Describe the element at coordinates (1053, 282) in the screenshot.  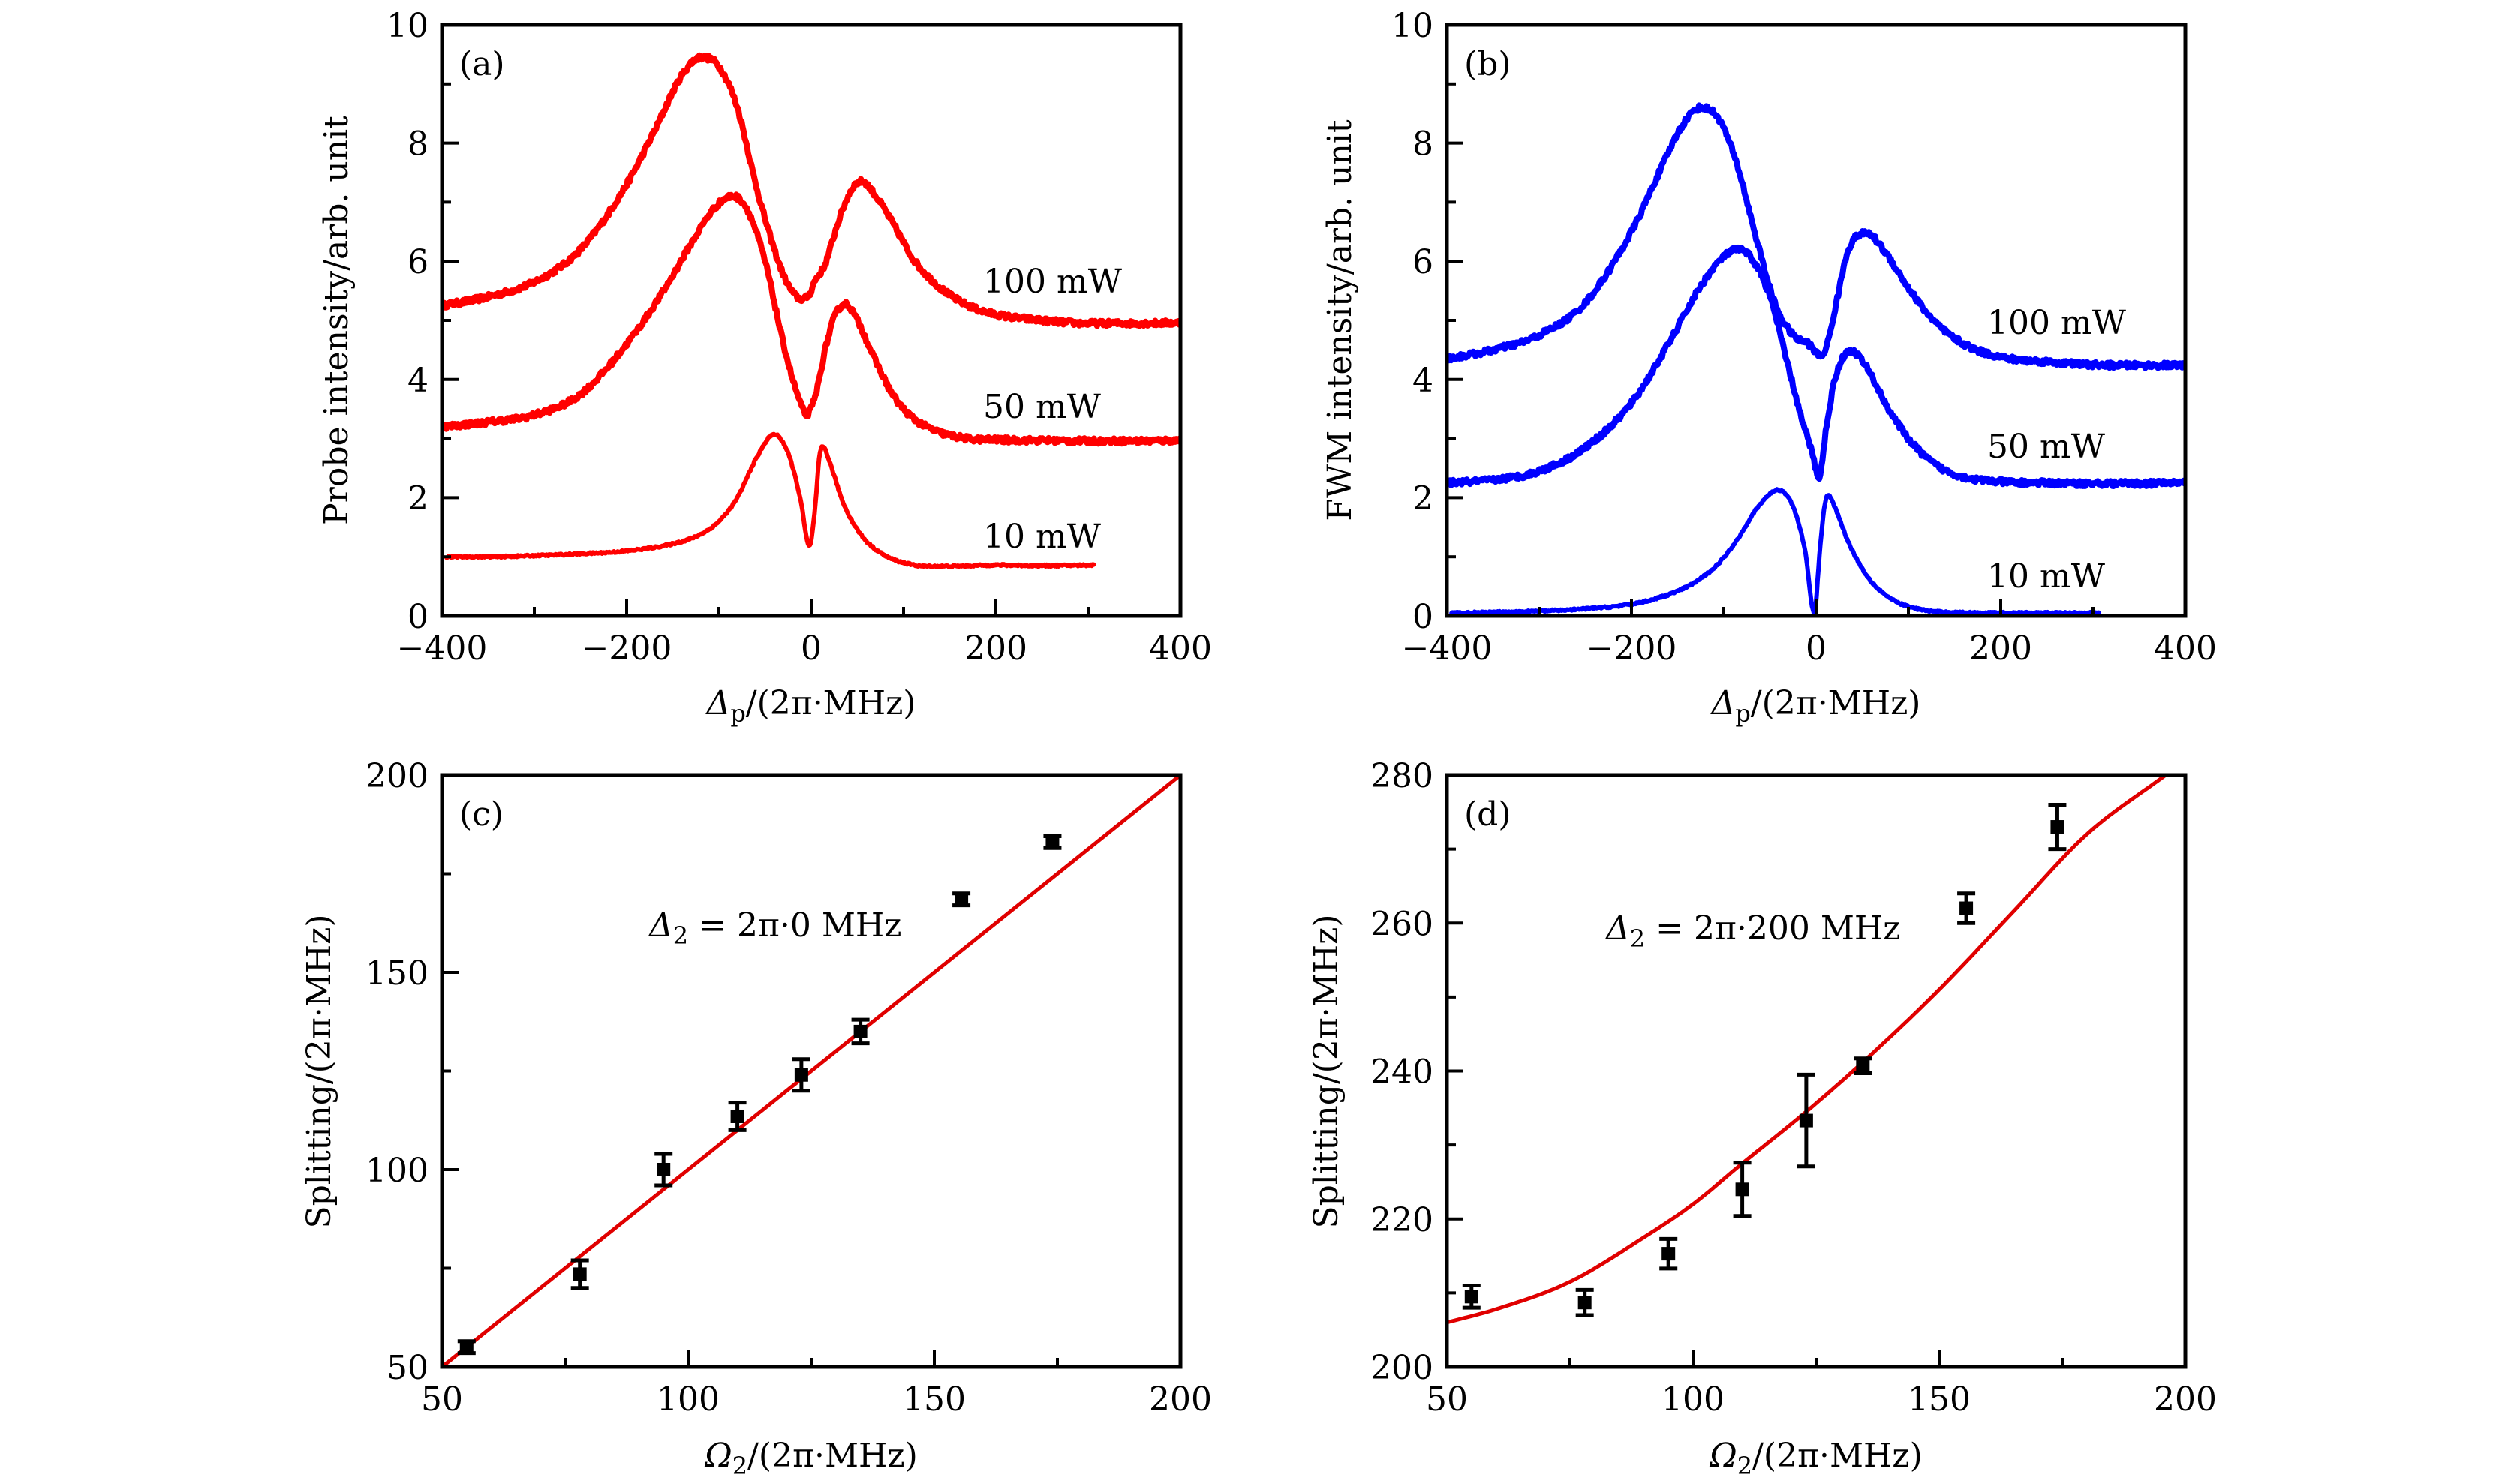
I see `curve-label-100mw-a: 100 mW` at that location.